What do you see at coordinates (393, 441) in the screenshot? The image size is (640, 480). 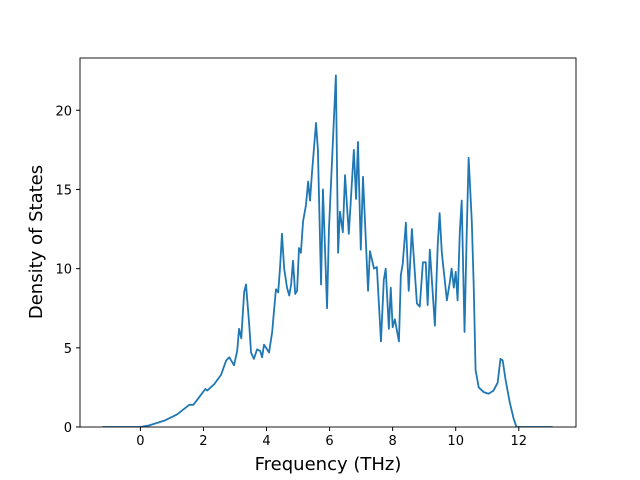 I see `x-tick-label: 8` at bounding box center [393, 441].